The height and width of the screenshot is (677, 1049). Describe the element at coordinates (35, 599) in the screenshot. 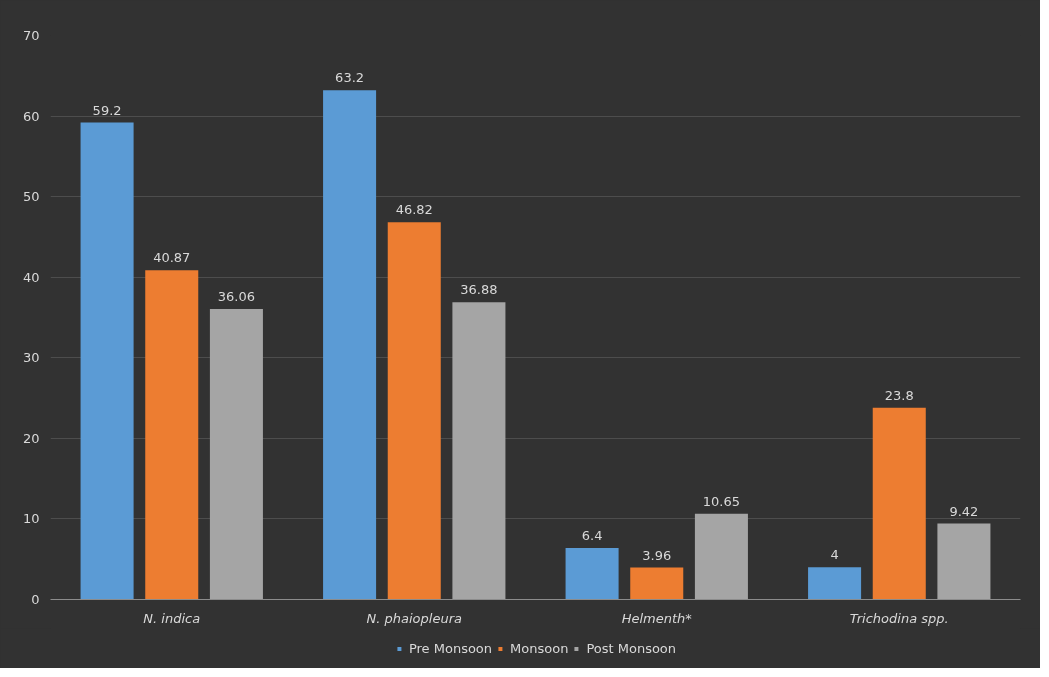

I see `y-tick-label: 0` at that location.